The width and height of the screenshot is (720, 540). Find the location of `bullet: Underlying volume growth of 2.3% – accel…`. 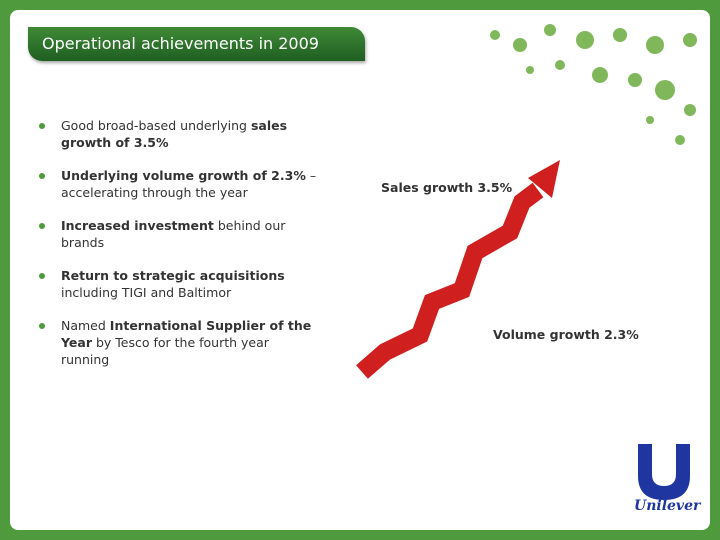

bullet: Underlying volume growth of 2.3% – accel… is located at coordinates (178, 184).